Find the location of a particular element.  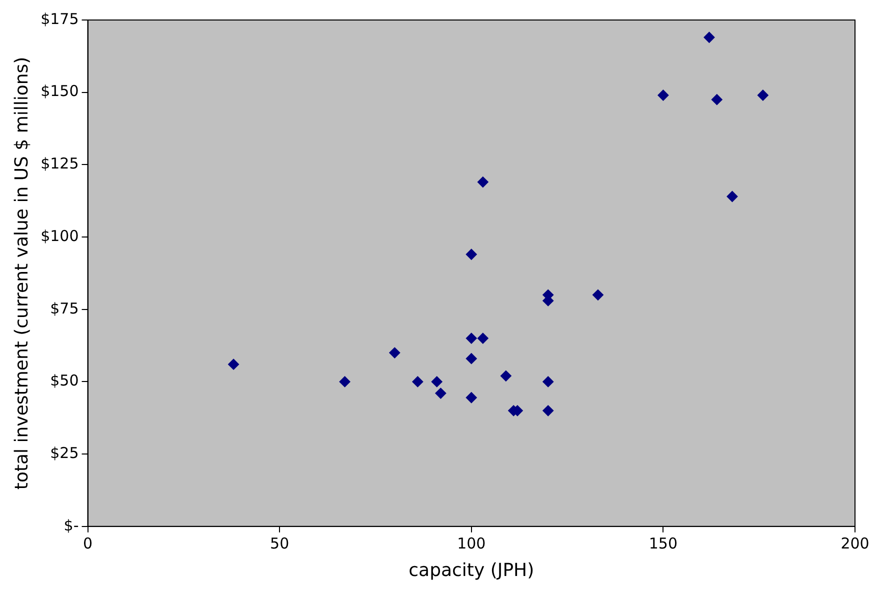

y-tick-label: $75 is located at coordinates (64, 308).